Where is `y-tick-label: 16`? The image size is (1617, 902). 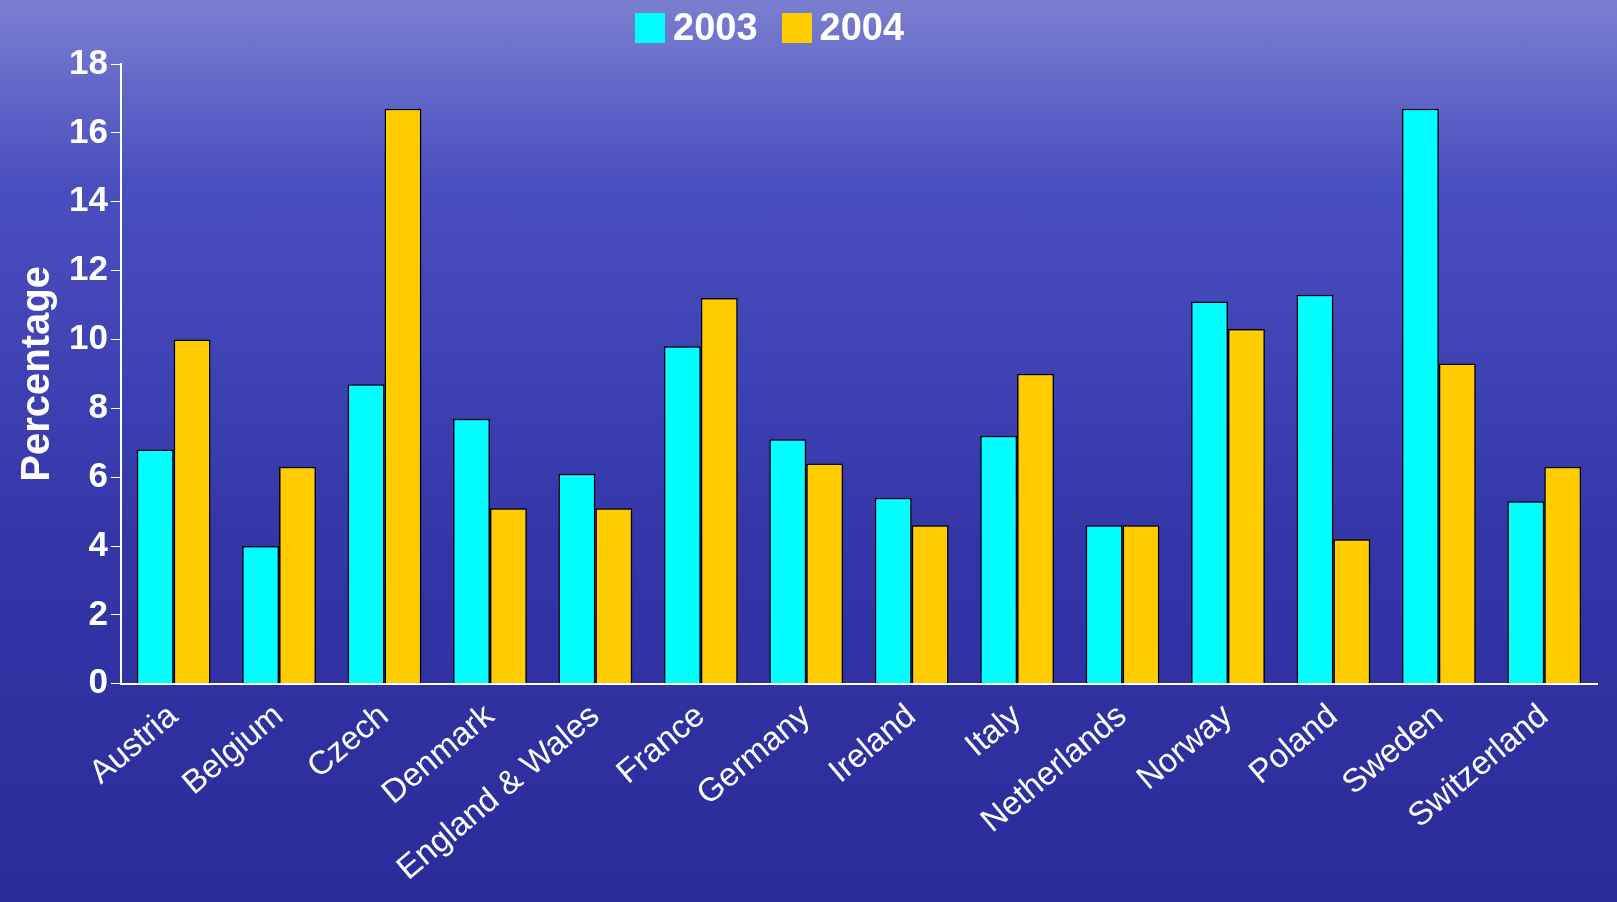 y-tick-label: 16 is located at coordinates (88, 130).